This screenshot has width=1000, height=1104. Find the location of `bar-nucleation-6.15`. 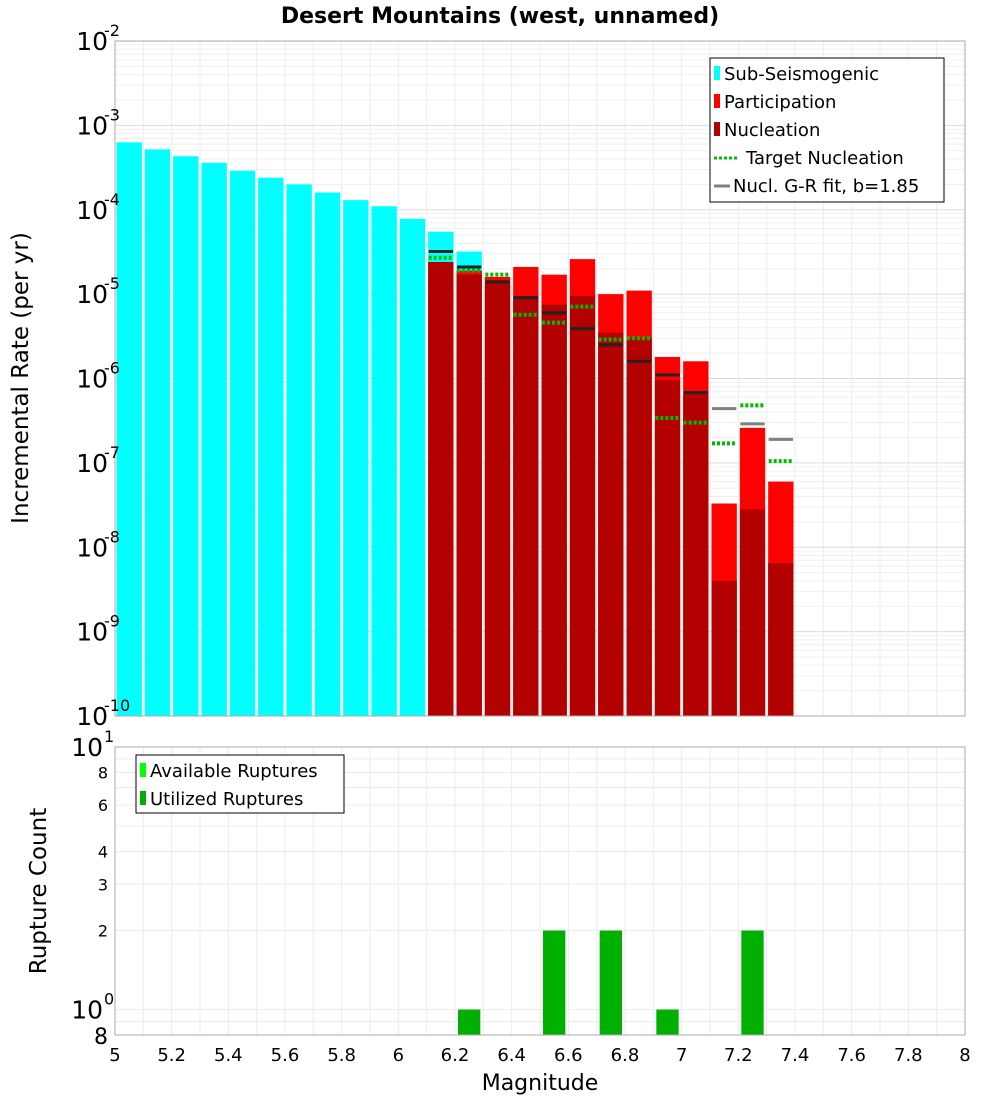

bar-nucleation-6.15 is located at coordinates (441, 489).